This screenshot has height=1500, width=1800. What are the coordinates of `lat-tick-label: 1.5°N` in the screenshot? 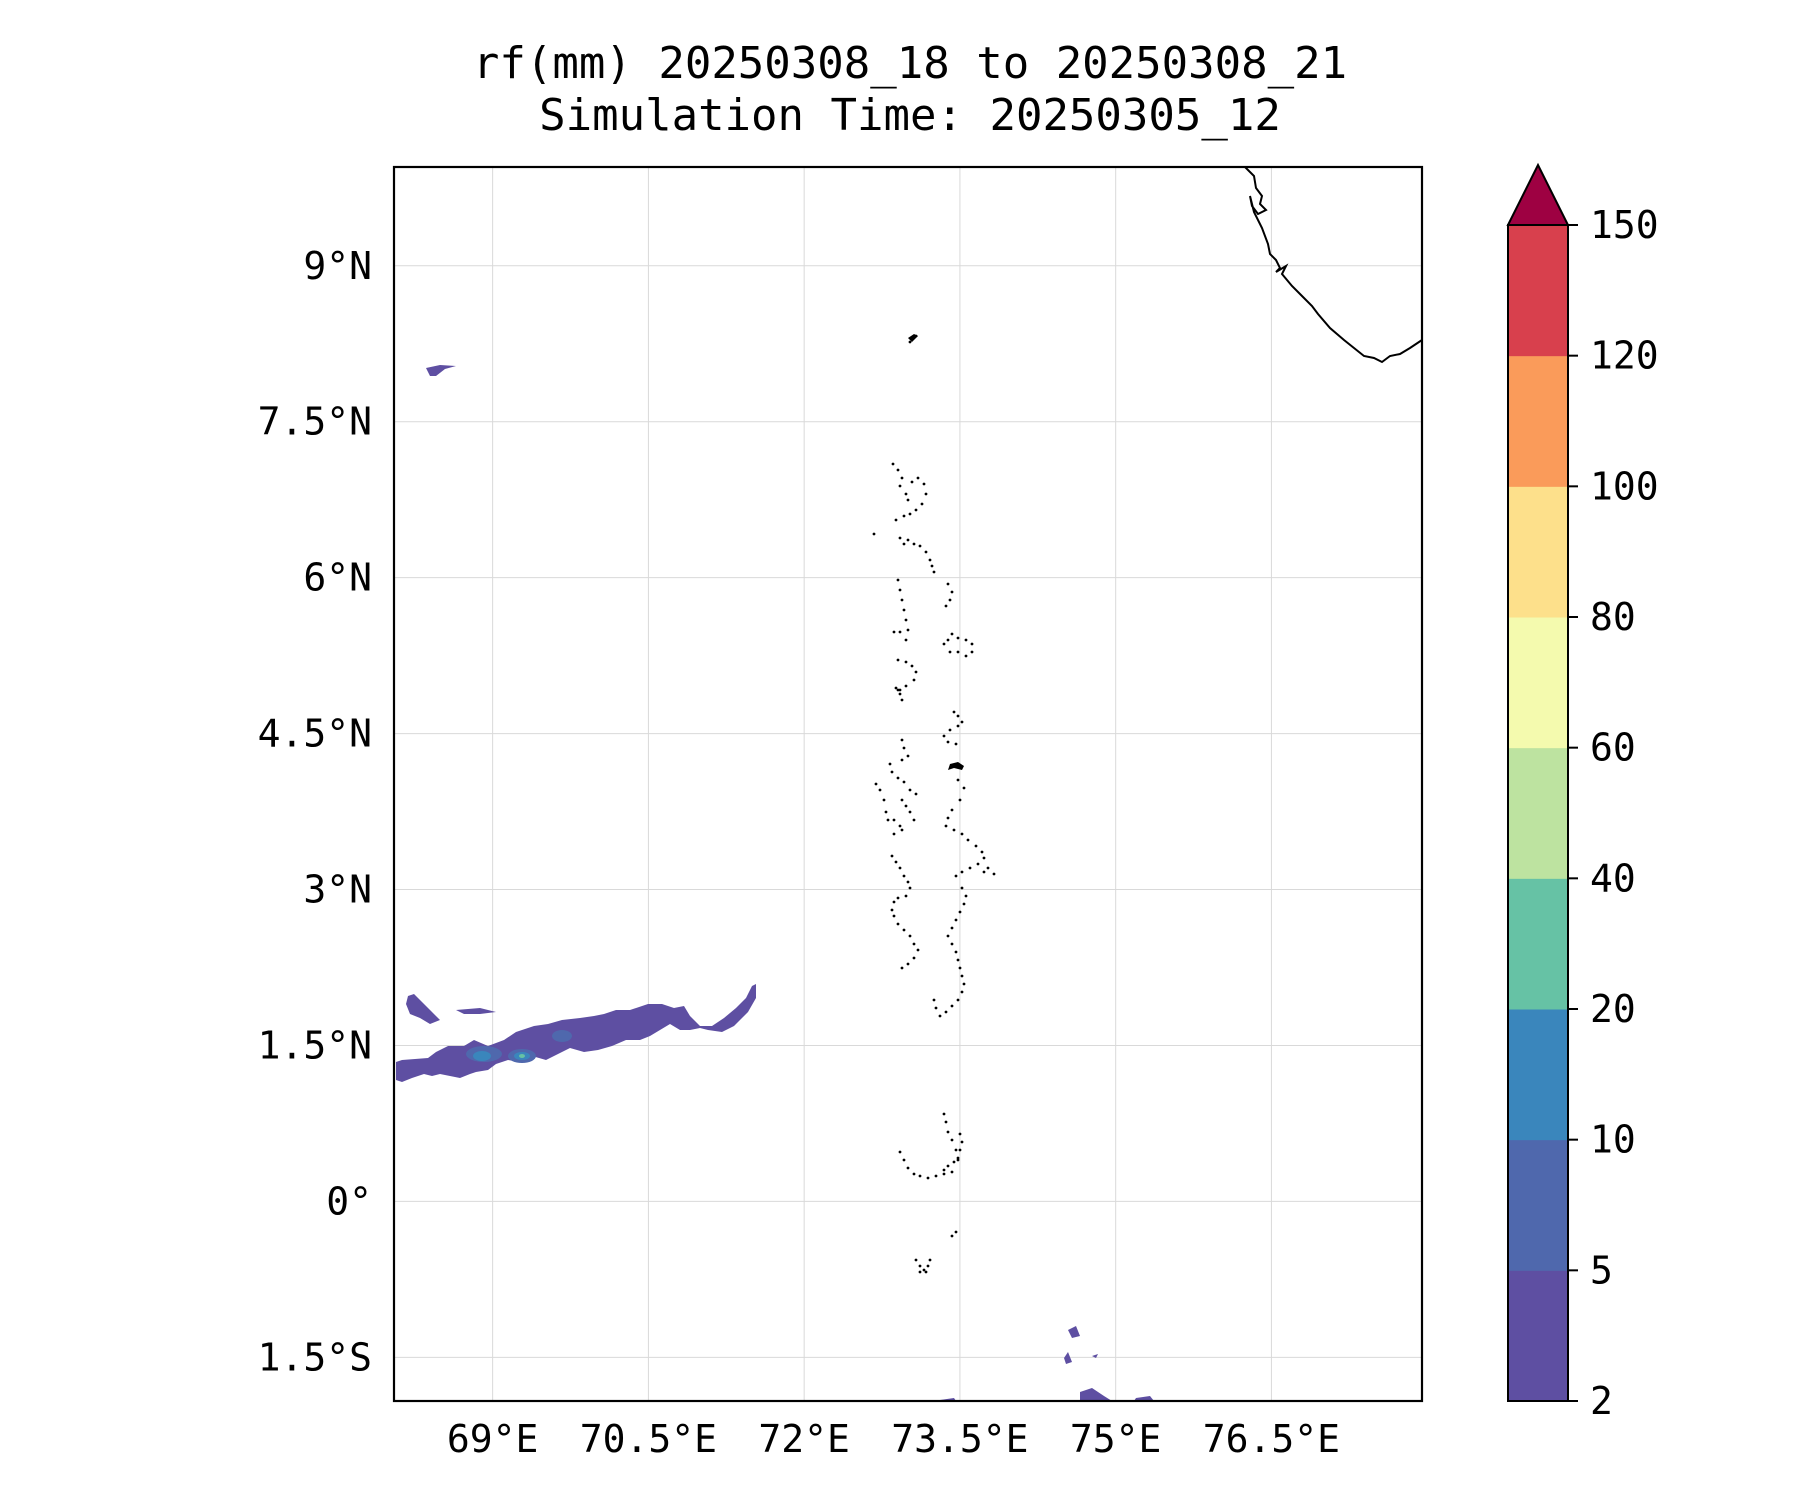 It's located at (315, 1045).